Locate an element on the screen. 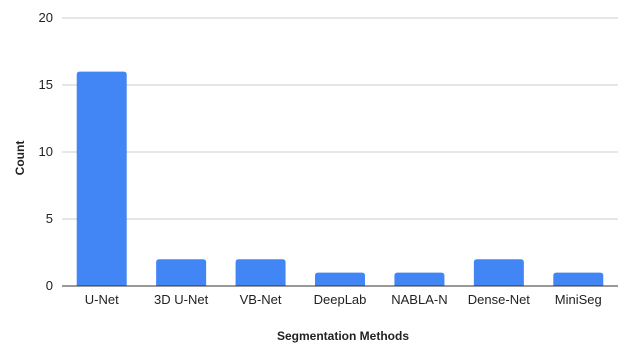  bar-deeplab is located at coordinates (340, 279).